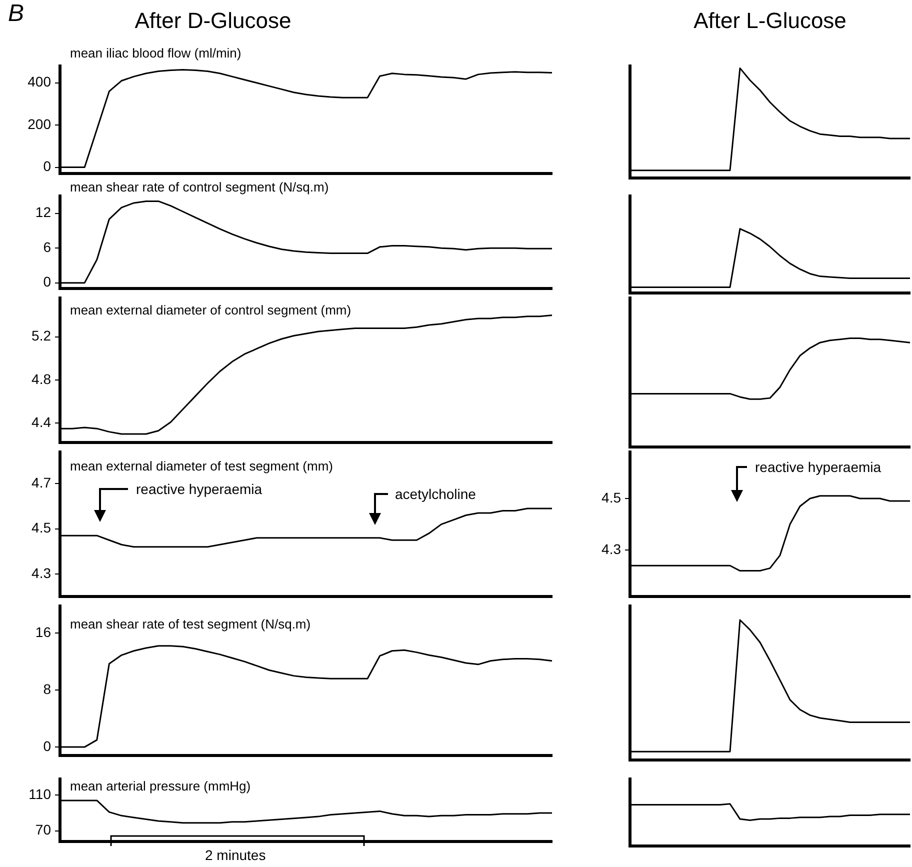 The height and width of the screenshot is (867, 912). Describe the element at coordinates (190, 624) in the screenshot. I see `y-axis-title: mean shear rate of test segment (N/sq.m)` at that location.